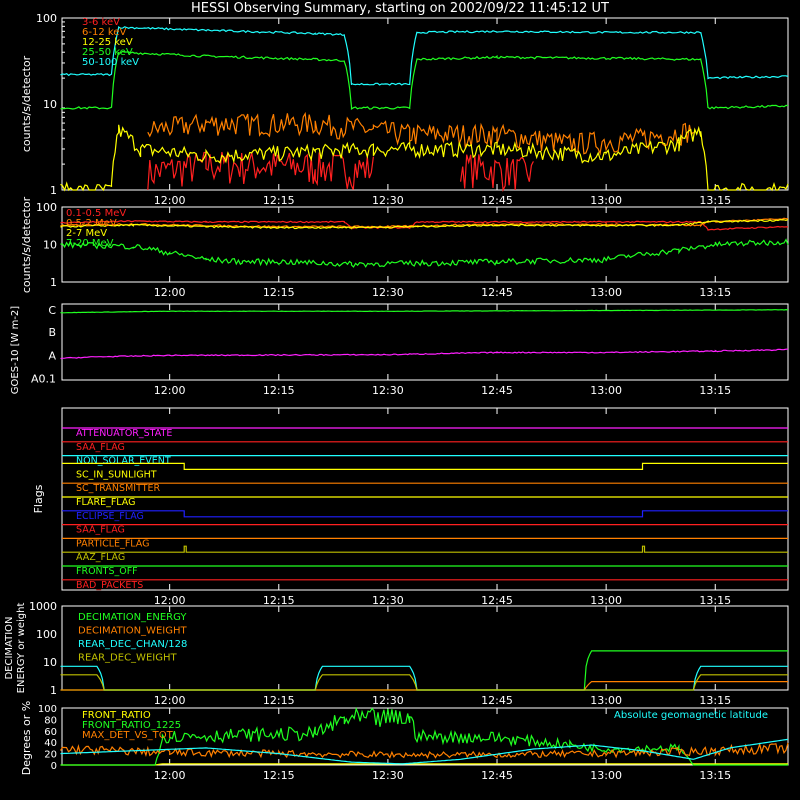 Image resolution: width=800 pixels, height=800 pixels. I want to click on legend-entry: REAR_DEC_WEIGHT, so click(127, 658).